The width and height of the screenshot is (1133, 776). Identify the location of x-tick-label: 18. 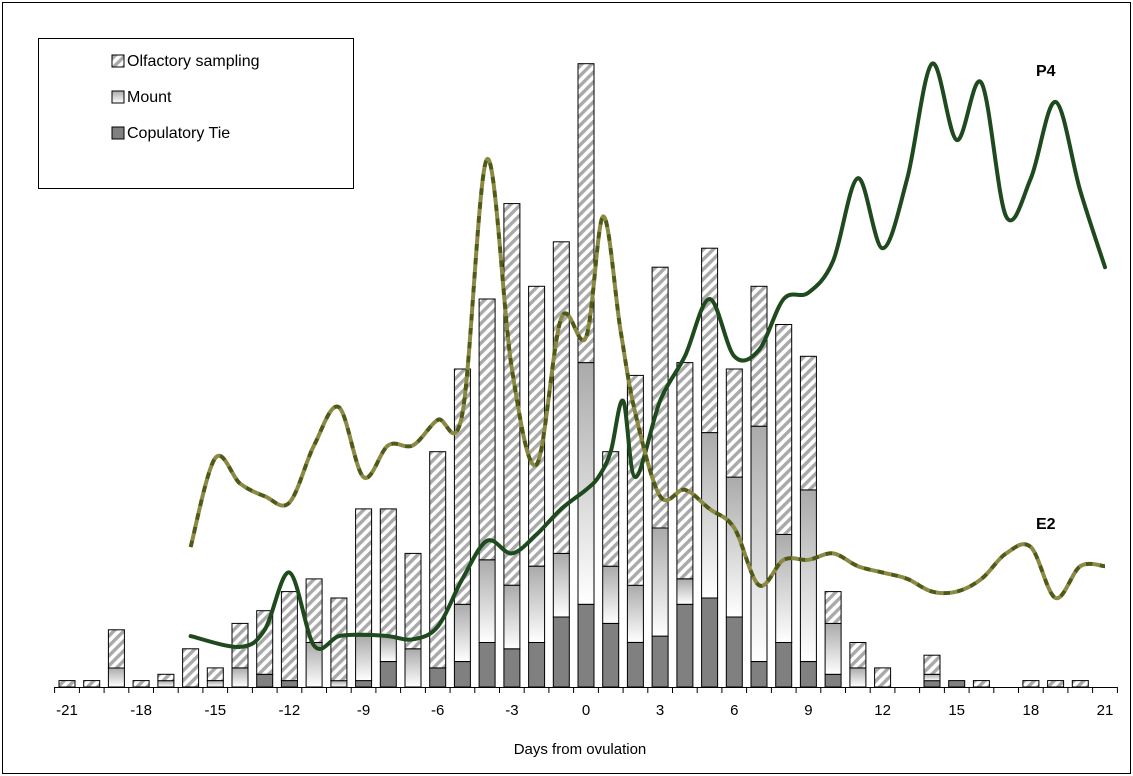
(1031, 710).